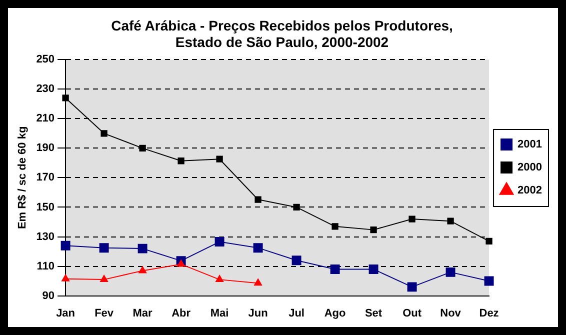 This screenshot has width=566, height=335. I want to click on y-tick-label: 170, so click(45, 178).